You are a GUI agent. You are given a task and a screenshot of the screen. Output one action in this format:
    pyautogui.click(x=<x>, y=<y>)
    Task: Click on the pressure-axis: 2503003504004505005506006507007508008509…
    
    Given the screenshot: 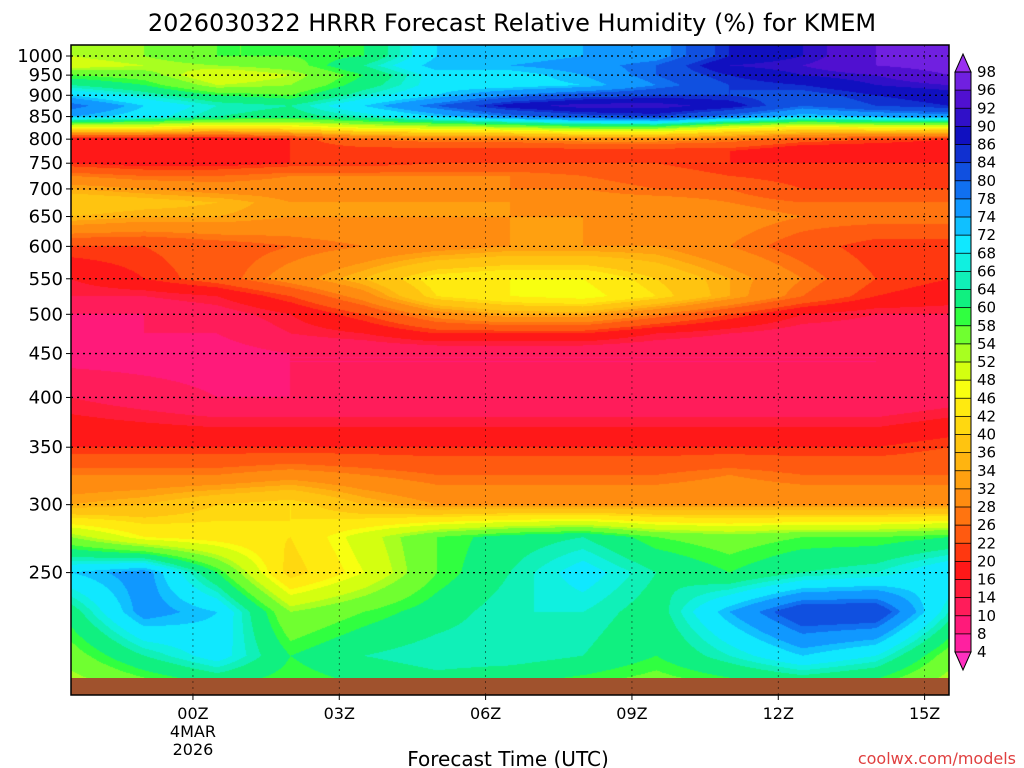 What is the action you would take?
    pyautogui.click(x=44, y=315)
    